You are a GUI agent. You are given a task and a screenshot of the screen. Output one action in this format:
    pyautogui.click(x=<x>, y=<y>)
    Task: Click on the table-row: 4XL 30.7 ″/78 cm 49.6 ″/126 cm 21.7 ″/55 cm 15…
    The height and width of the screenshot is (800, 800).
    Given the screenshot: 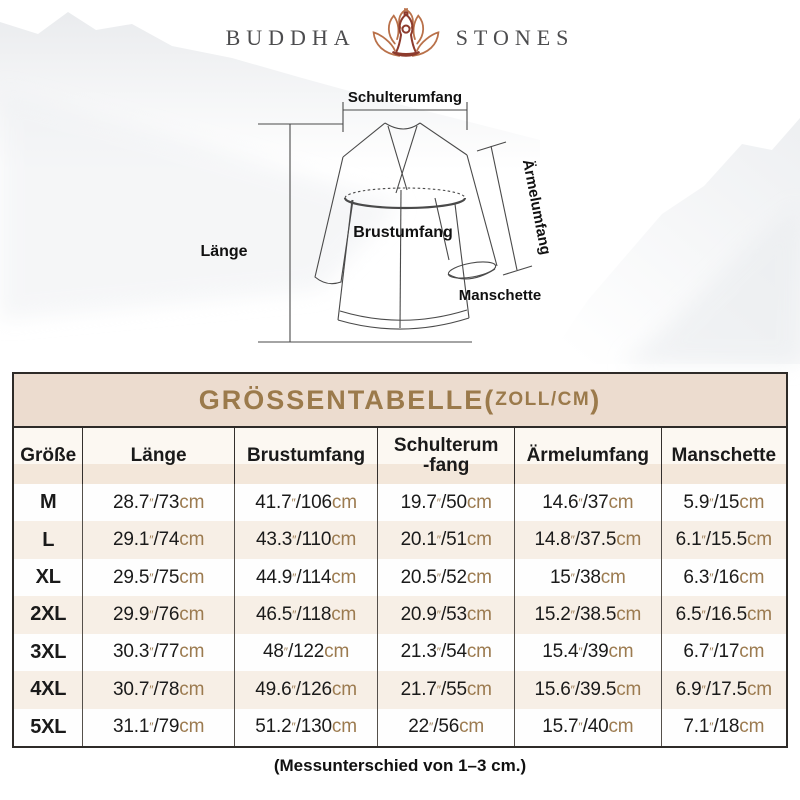 What is the action you would take?
    pyautogui.click(x=400, y=690)
    